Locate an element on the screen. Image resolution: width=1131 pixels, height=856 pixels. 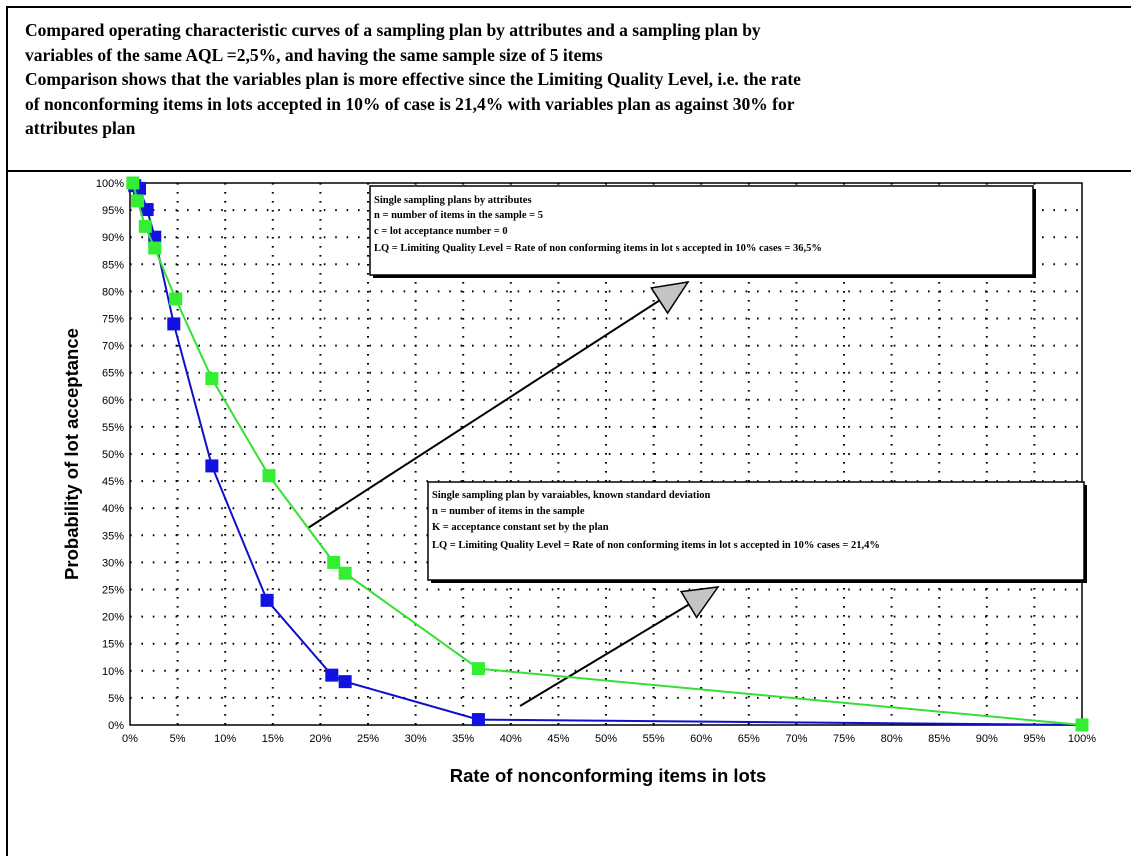
x-tick-label: 60% is located at coordinates (701, 739).